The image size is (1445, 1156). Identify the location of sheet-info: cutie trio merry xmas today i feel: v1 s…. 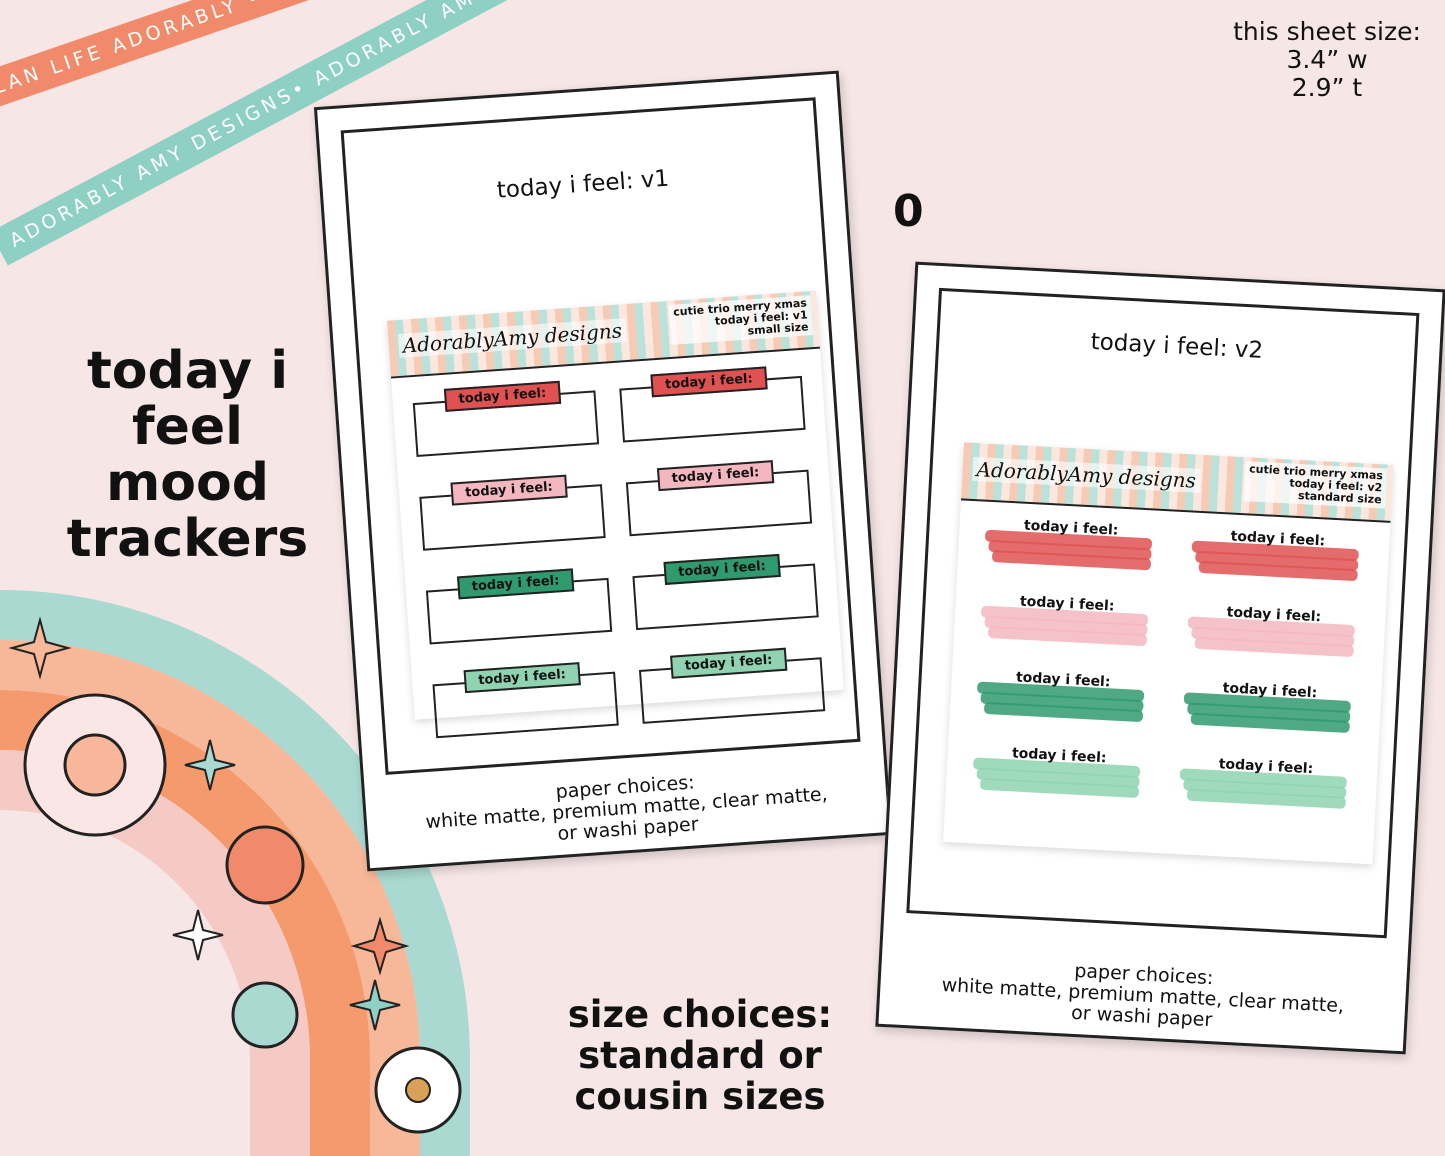
(741, 320).